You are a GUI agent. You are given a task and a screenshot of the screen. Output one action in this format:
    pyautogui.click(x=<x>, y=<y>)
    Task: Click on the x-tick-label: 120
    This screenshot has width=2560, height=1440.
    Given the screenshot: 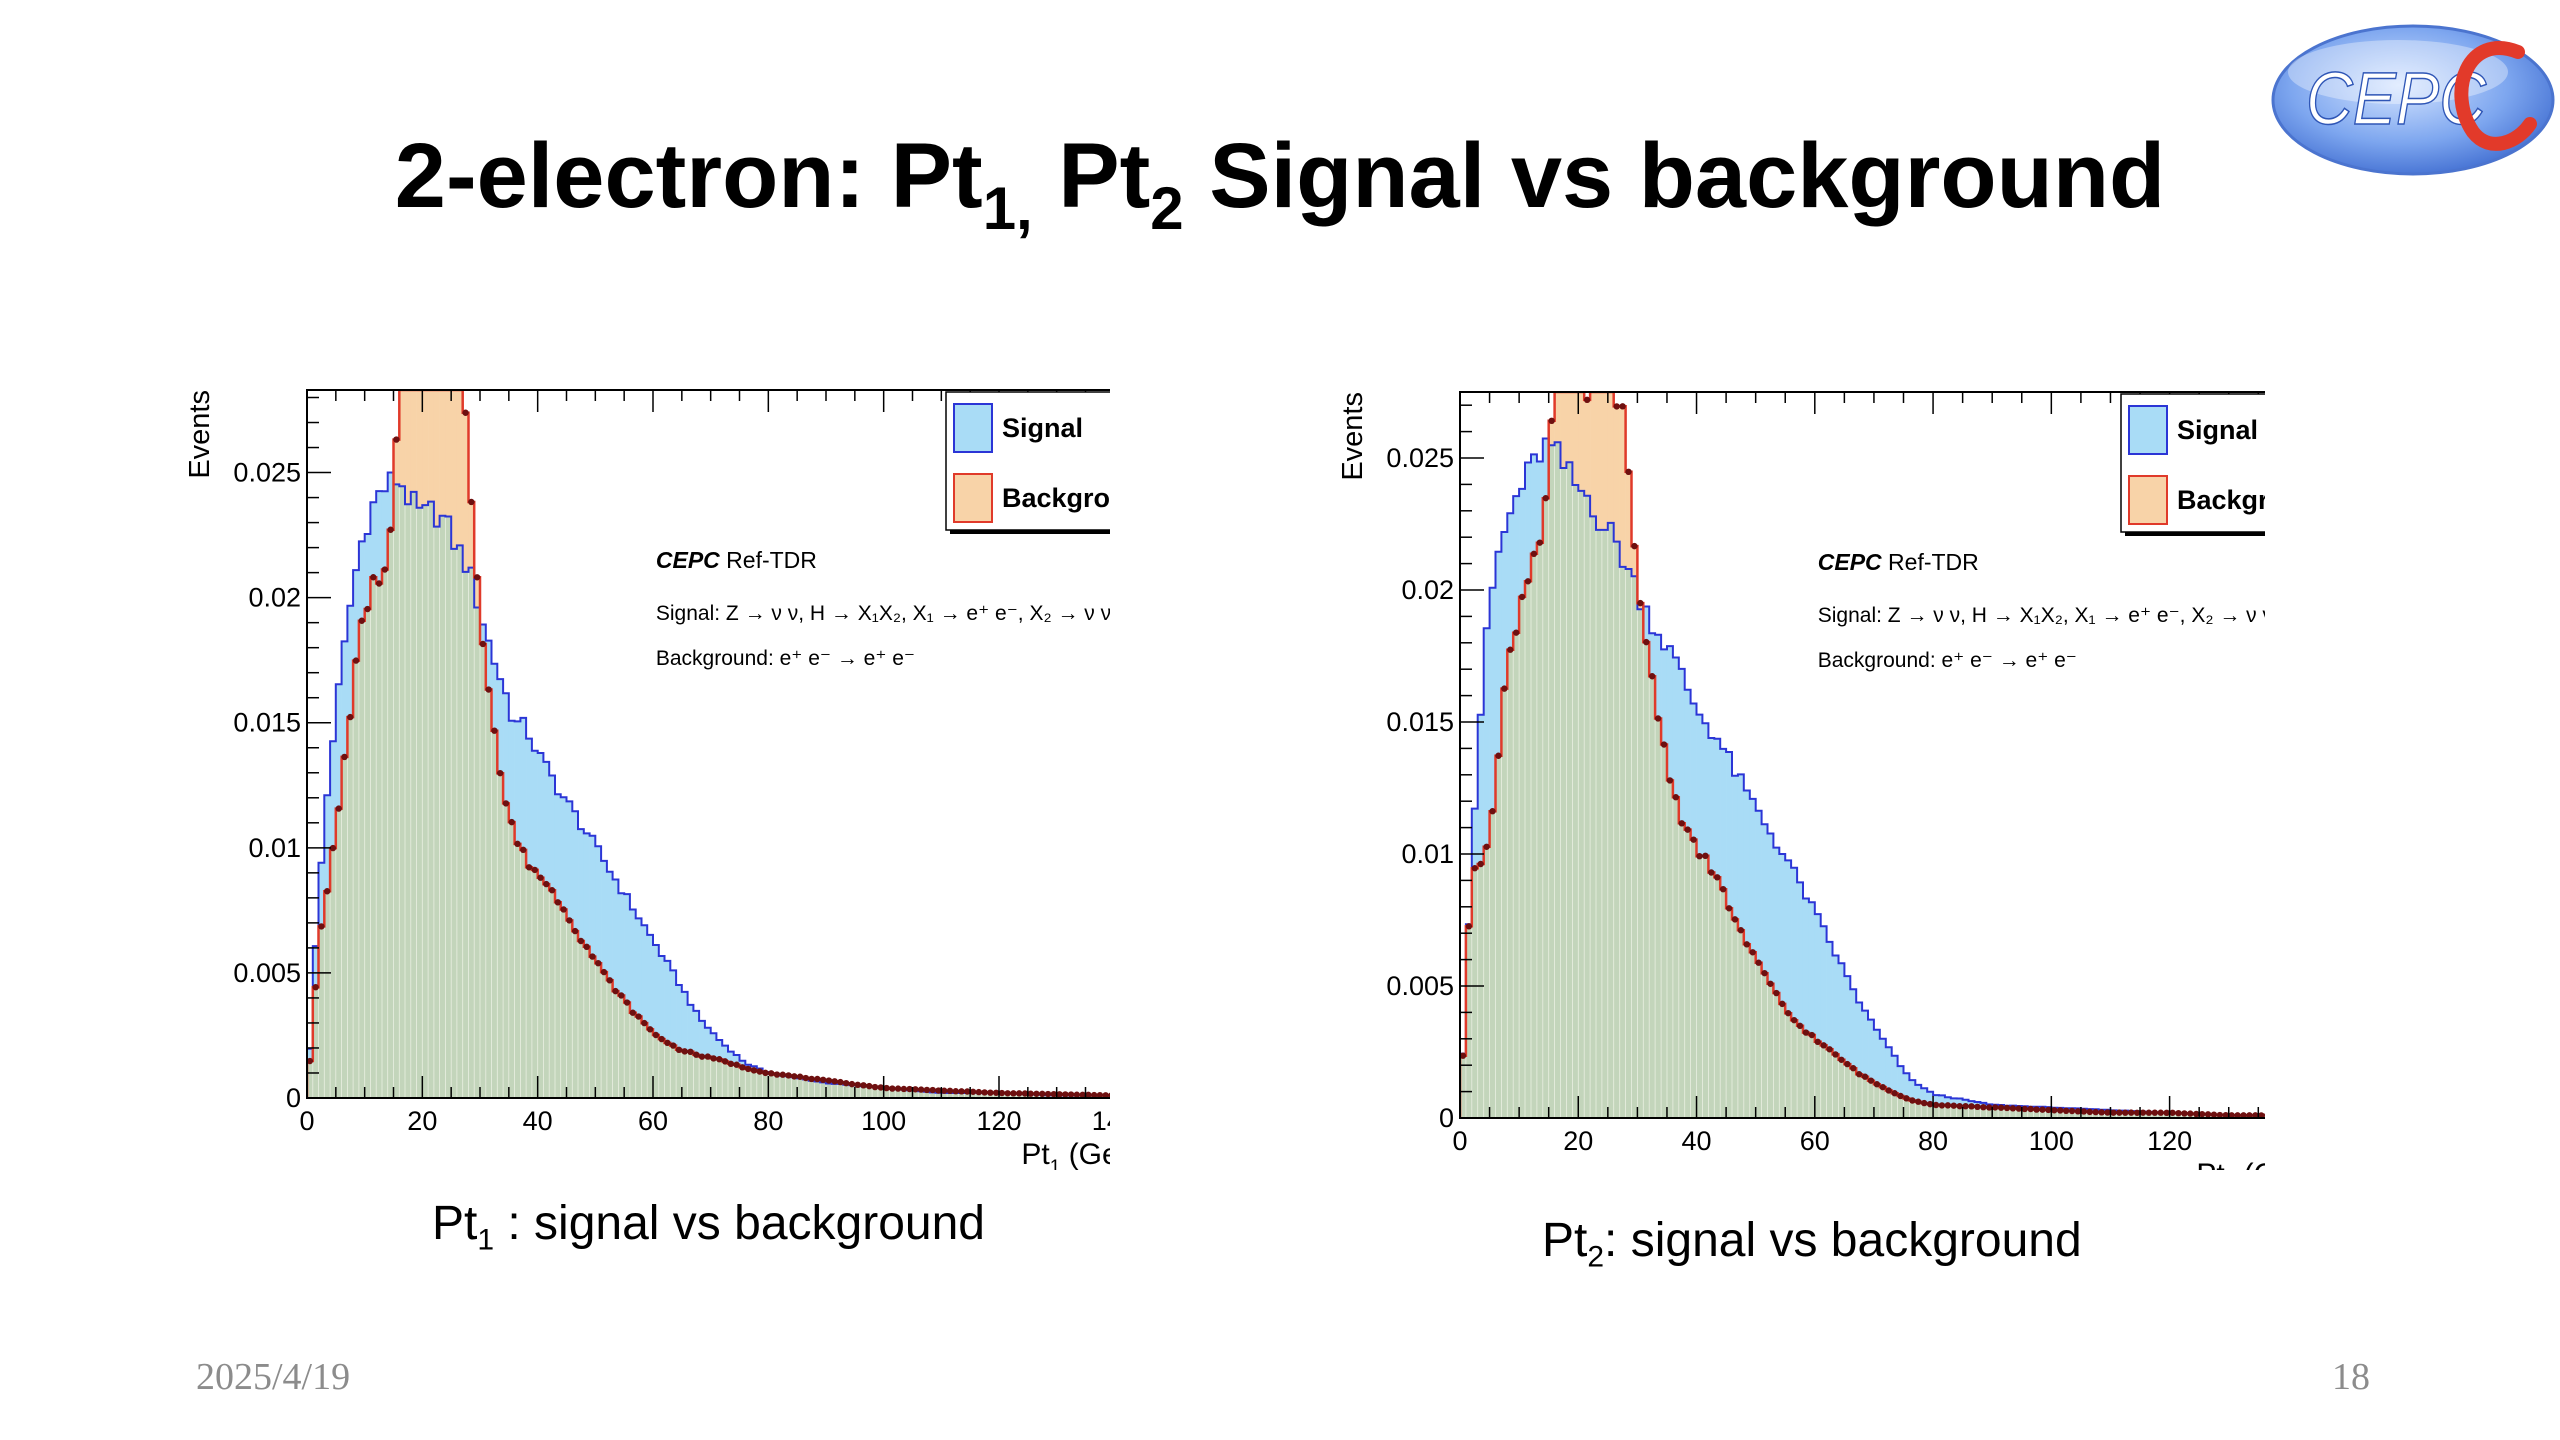 What is the action you would take?
    pyautogui.click(x=2169, y=1141)
    